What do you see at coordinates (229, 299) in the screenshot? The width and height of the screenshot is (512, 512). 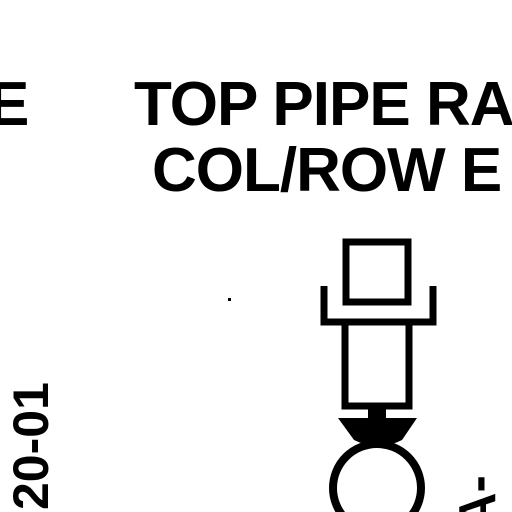 I see `stray-dot` at bounding box center [229, 299].